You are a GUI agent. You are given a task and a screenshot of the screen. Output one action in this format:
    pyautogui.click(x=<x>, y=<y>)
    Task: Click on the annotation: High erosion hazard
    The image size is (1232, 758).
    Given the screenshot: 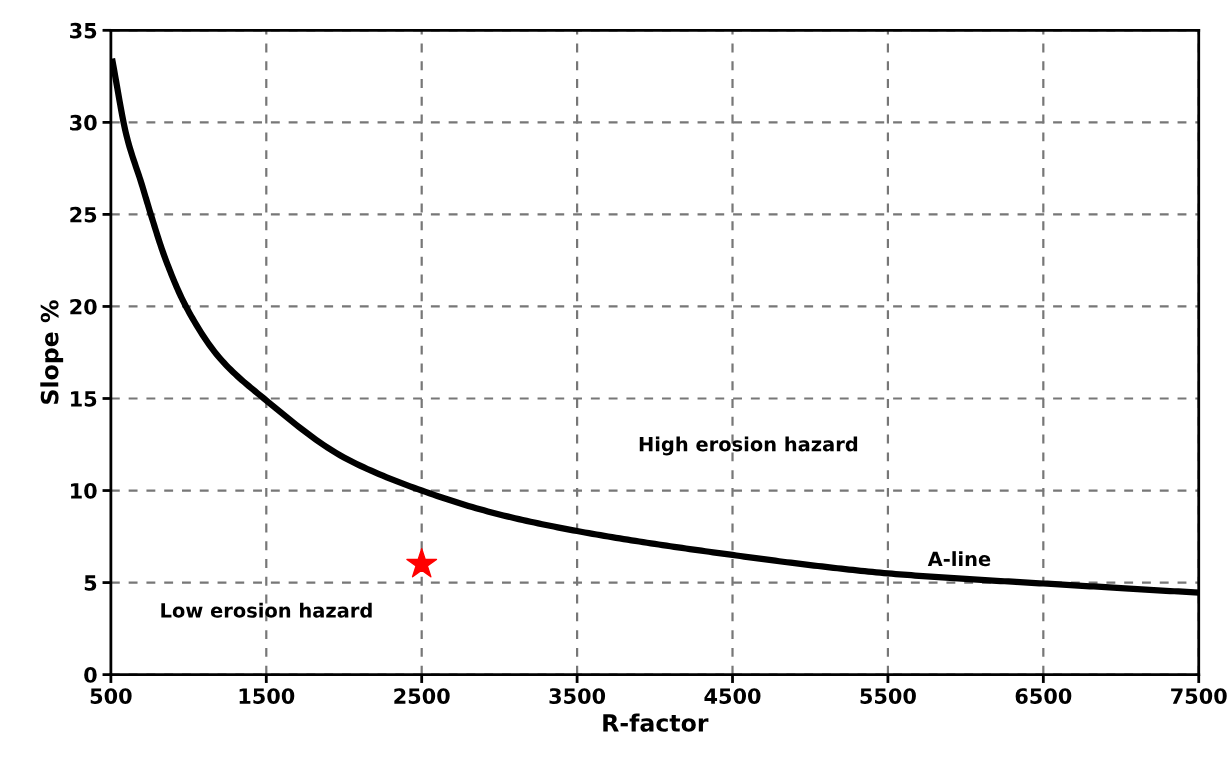 What is the action you would take?
    pyautogui.click(x=748, y=446)
    